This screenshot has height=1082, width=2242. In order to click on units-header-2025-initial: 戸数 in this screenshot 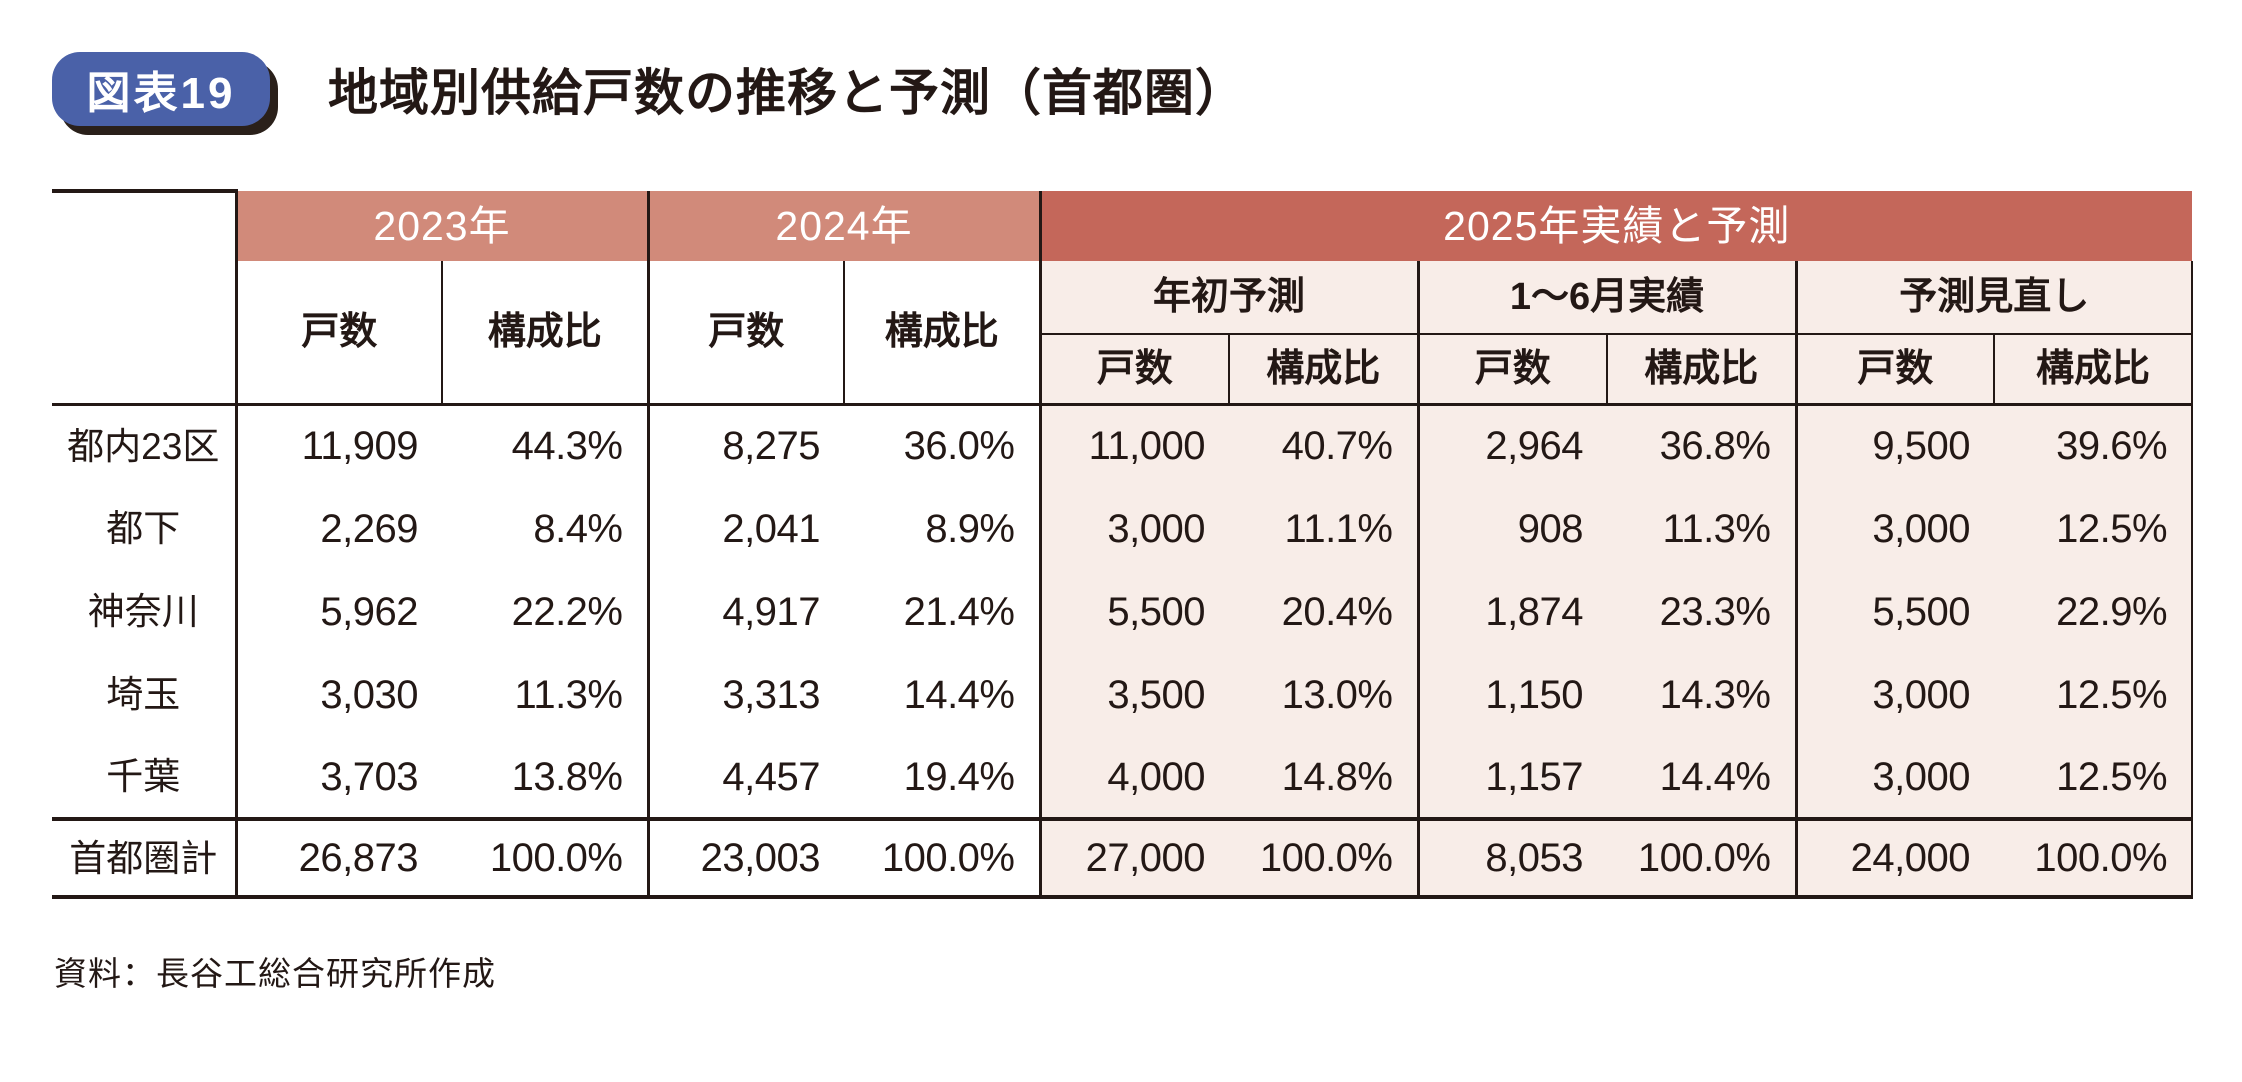, I will do `click(1133, 370)`.